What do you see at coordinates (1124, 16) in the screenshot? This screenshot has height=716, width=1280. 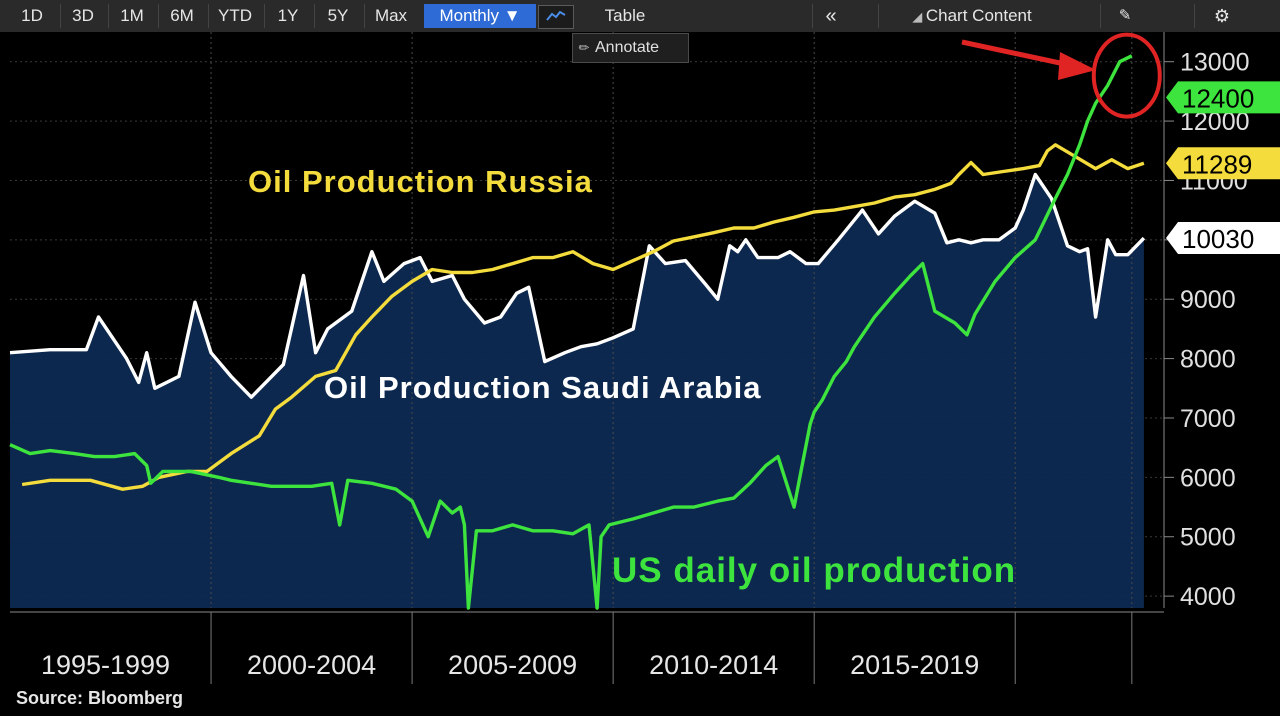 I see `edit-icon: ✎` at bounding box center [1124, 16].